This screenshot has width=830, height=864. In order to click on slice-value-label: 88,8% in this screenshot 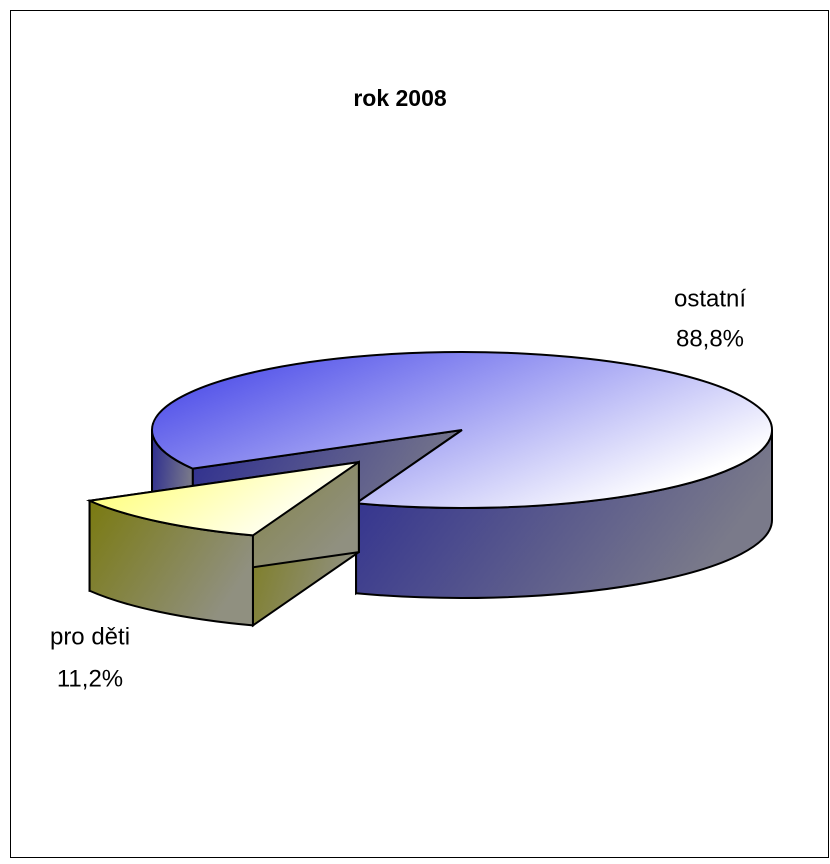, I will do `click(710, 338)`.